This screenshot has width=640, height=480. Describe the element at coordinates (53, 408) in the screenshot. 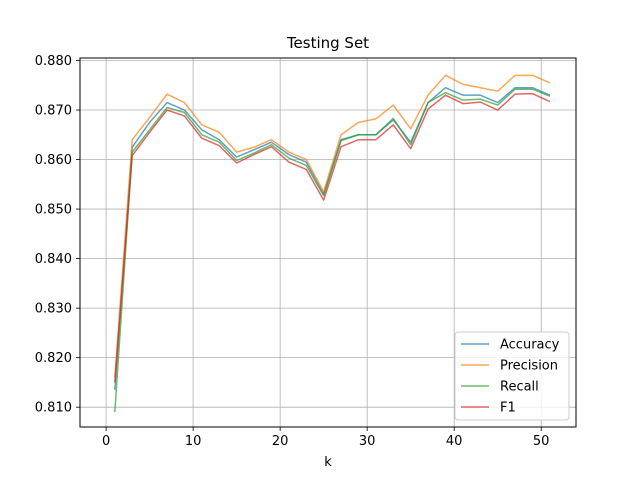

I see `y-tick-label: 0.810` at that location.